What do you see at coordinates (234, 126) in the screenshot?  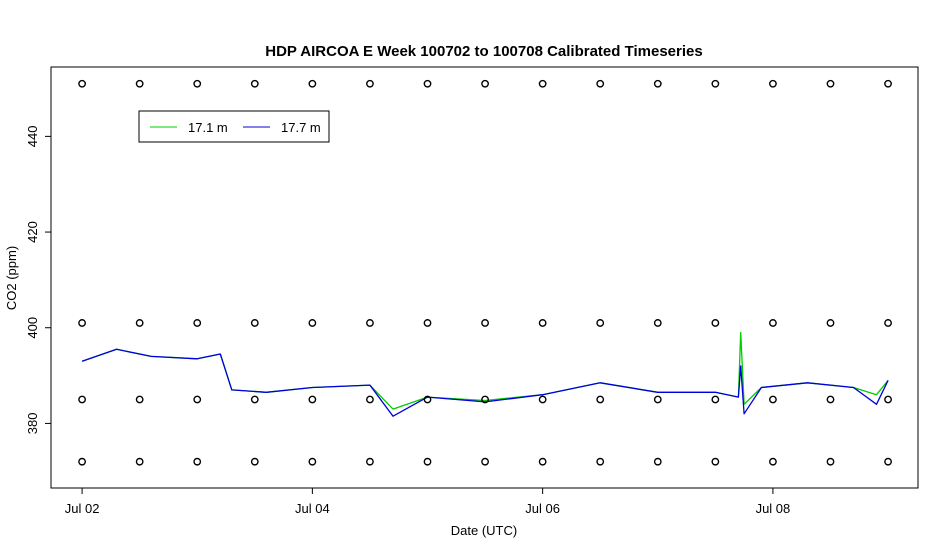 I see `legend: 17.1 m 17.7 m` at bounding box center [234, 126].